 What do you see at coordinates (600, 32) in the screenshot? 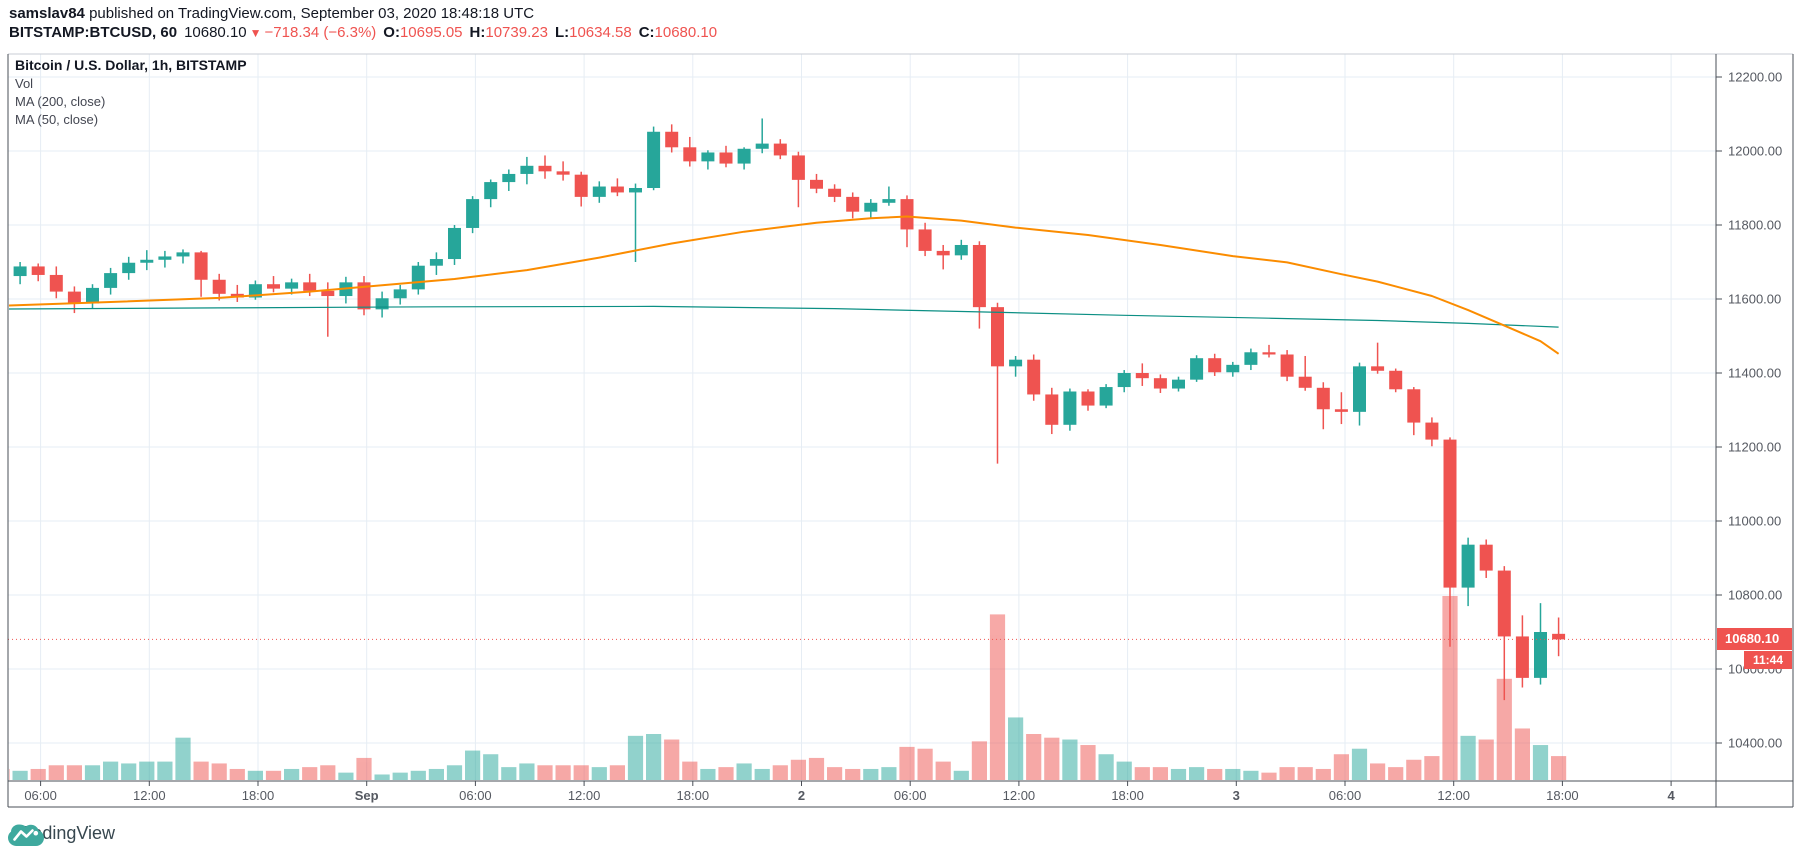
I see `low-value: 10634.58` at bounding box center [600, 32].